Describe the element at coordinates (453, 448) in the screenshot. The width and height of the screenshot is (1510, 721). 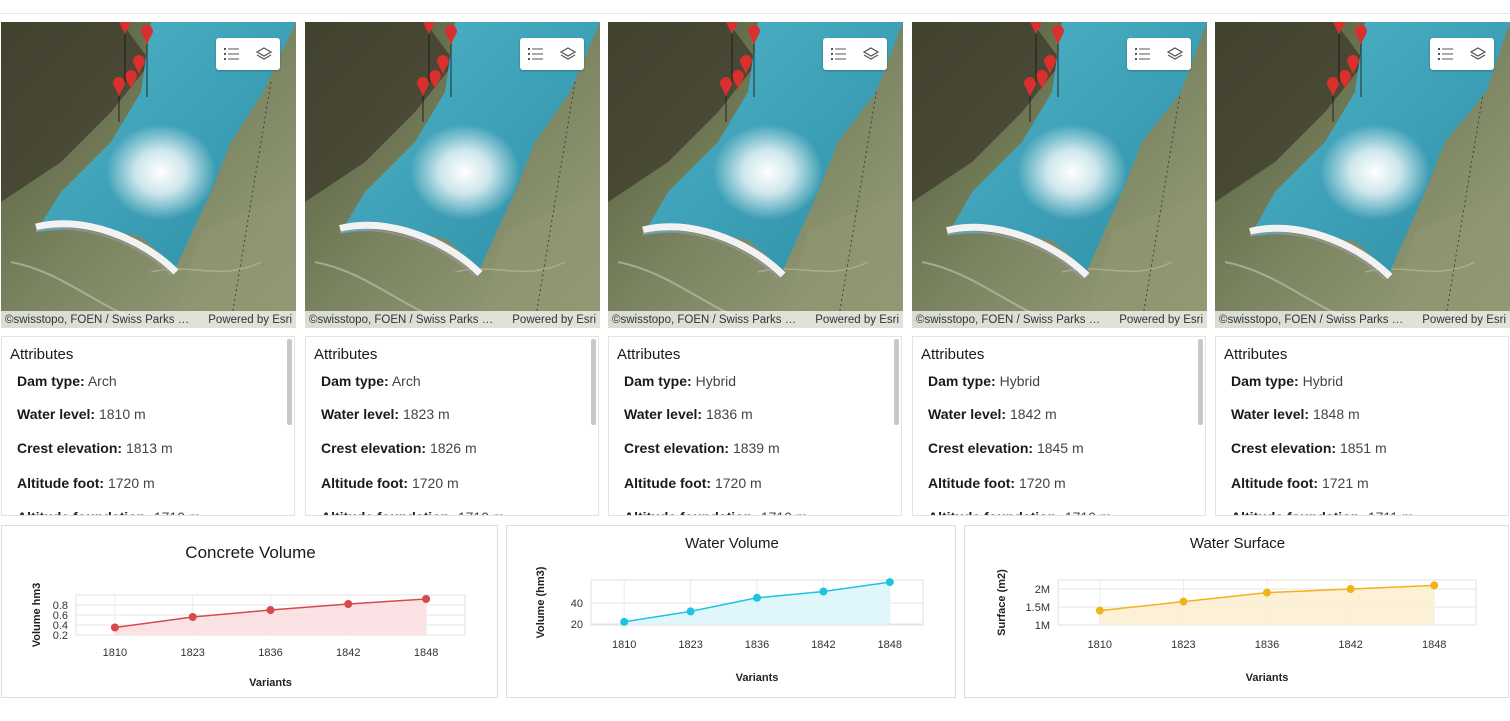
I see `attribute-value: 1826 m` at that location.